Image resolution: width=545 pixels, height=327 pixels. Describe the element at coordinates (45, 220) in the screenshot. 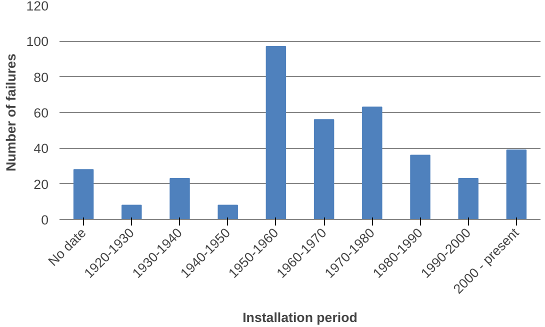

I see `y-tick-label: 0` at that location.